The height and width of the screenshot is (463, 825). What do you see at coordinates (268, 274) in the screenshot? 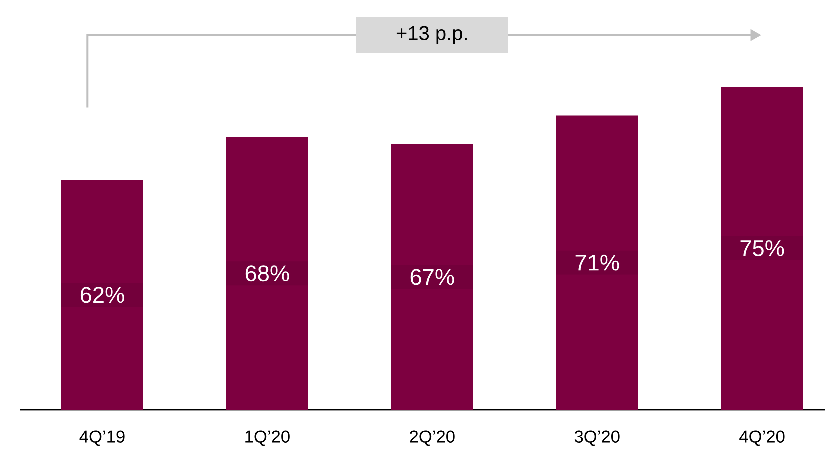
I see `data-label: 68%` at bounding box center [268, 274].